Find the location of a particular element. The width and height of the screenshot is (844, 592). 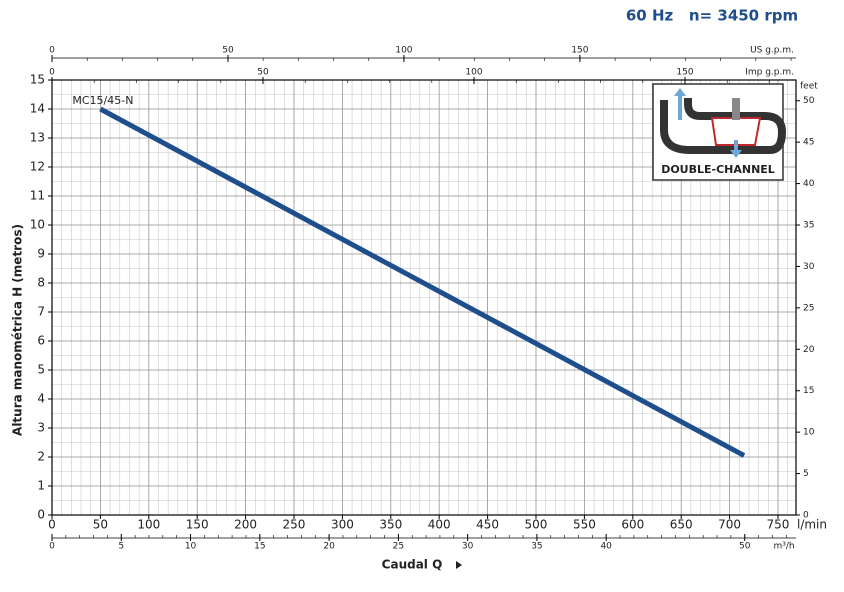

arrow is located at coordinates (459, 565).